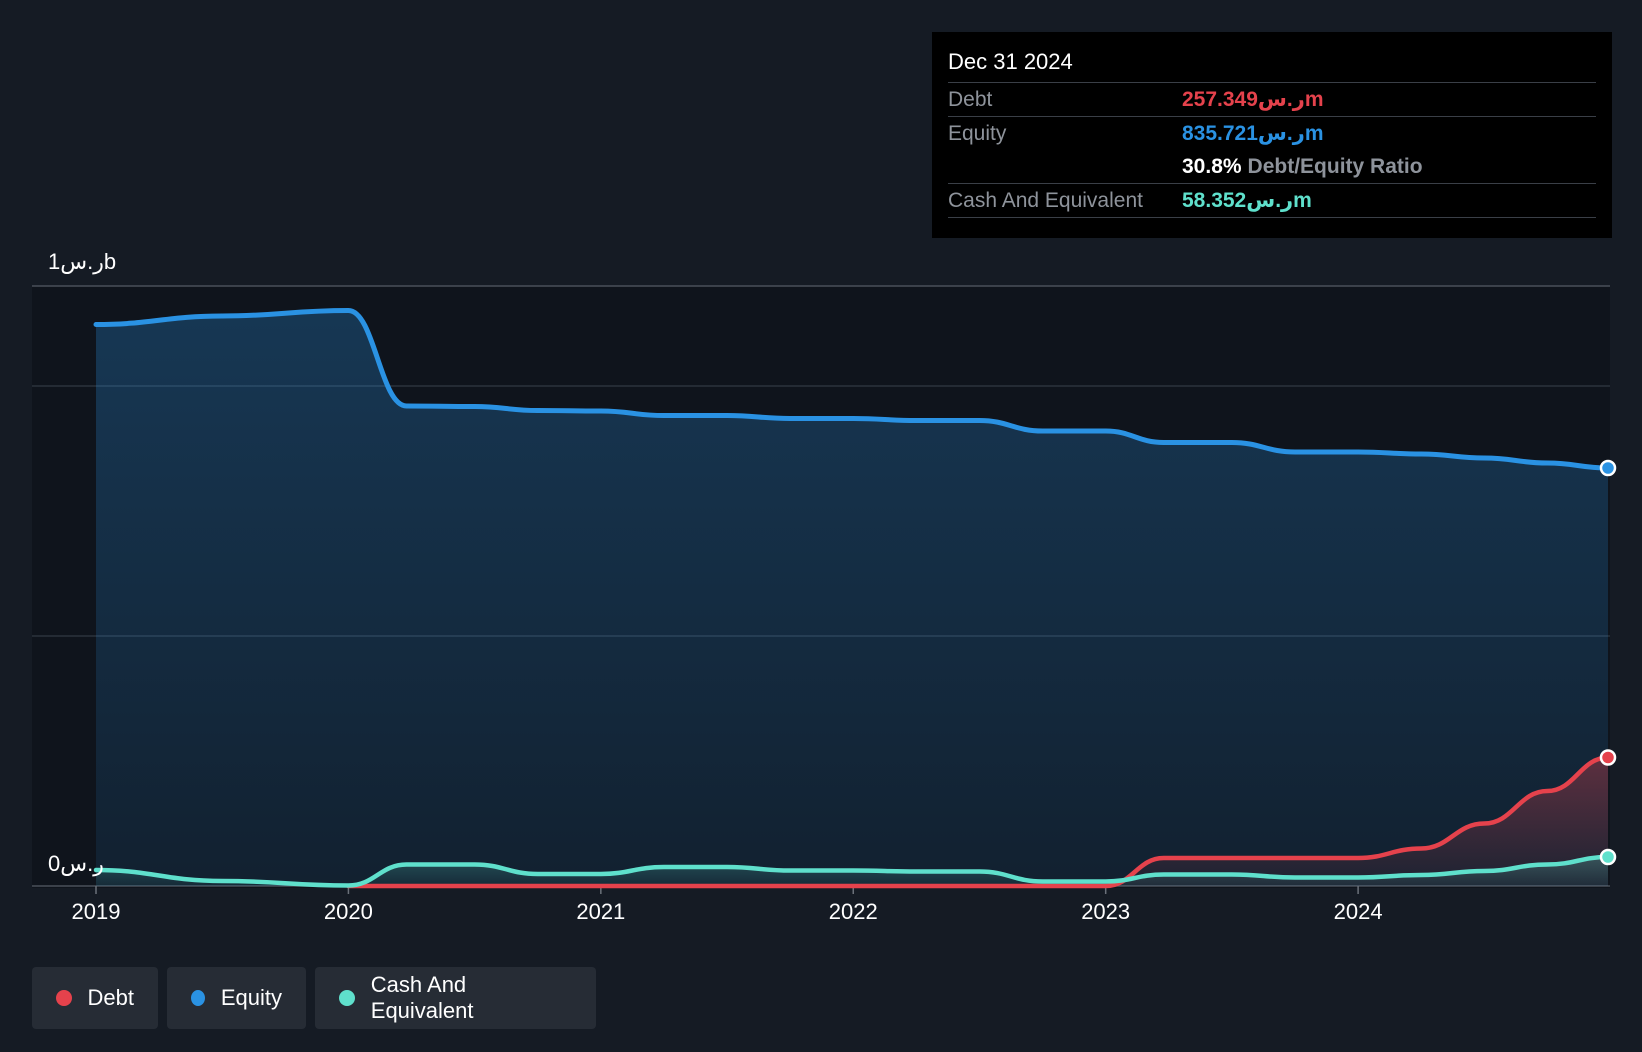  What do you see at coordinates (978, 822) in the screenshot?
I see `debt-line` at bounding box center [978, 822].